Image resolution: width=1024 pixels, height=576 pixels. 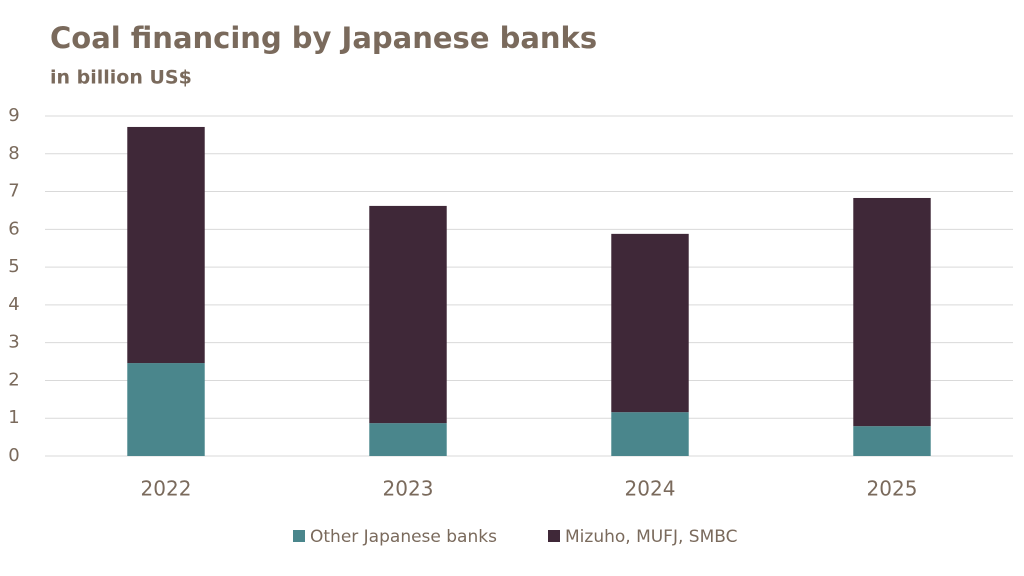 What do you see at coordinates (403, 537) in the screenshot?
I see `legend-label: Other Japanese banks` at bounding box center [403, 537].